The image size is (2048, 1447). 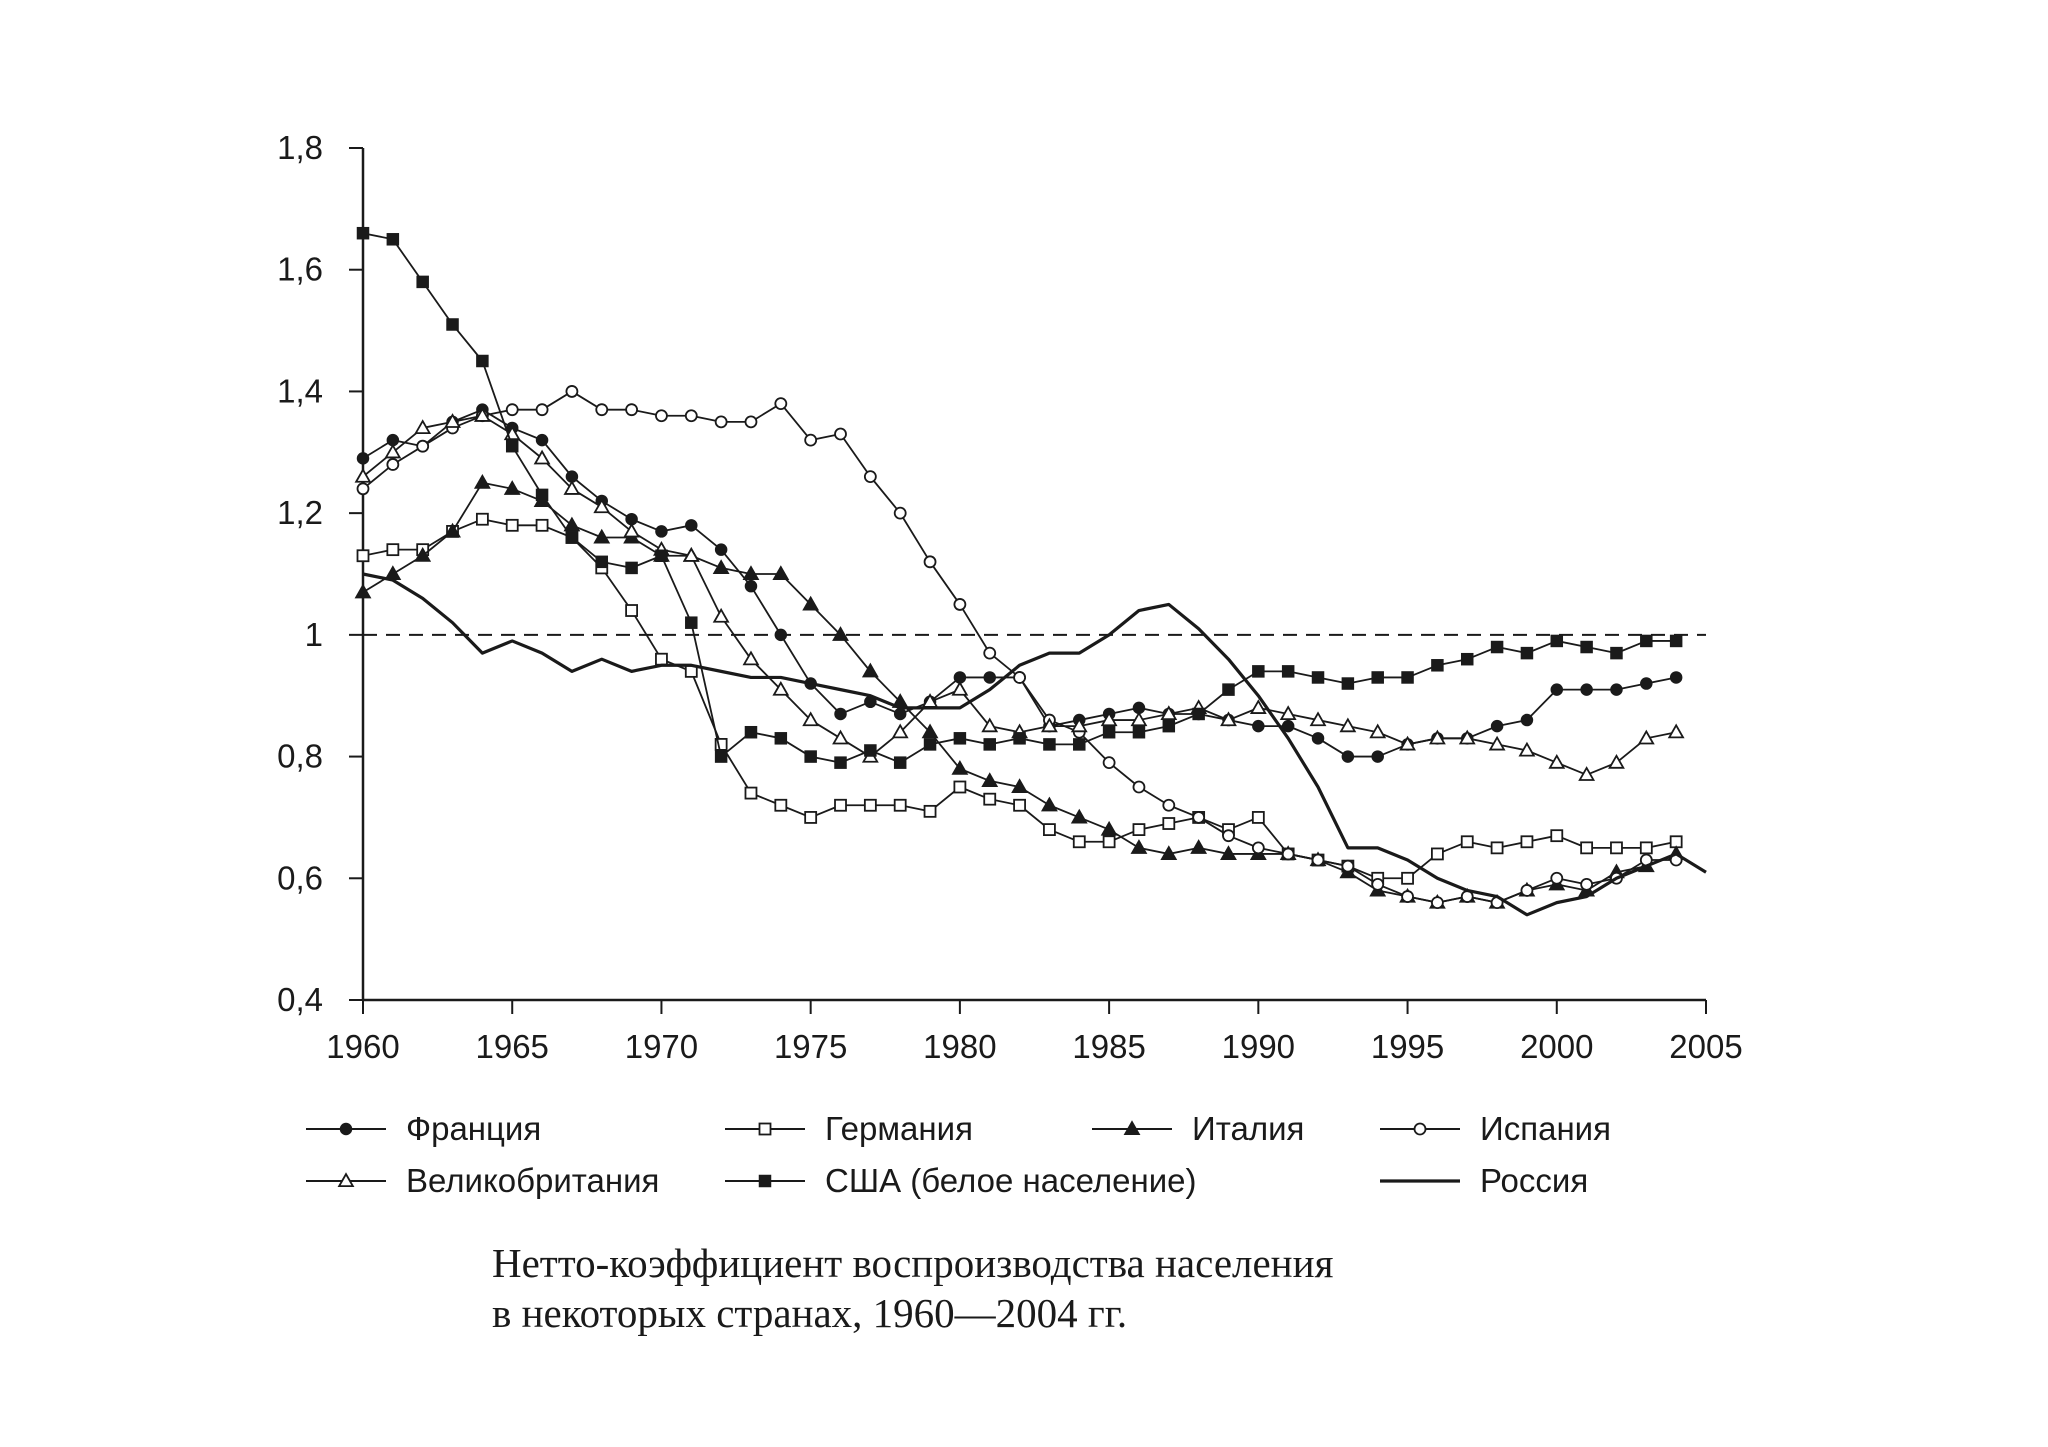 I want to click on y-tick-label: 0,6, so click(x=300, y=877).